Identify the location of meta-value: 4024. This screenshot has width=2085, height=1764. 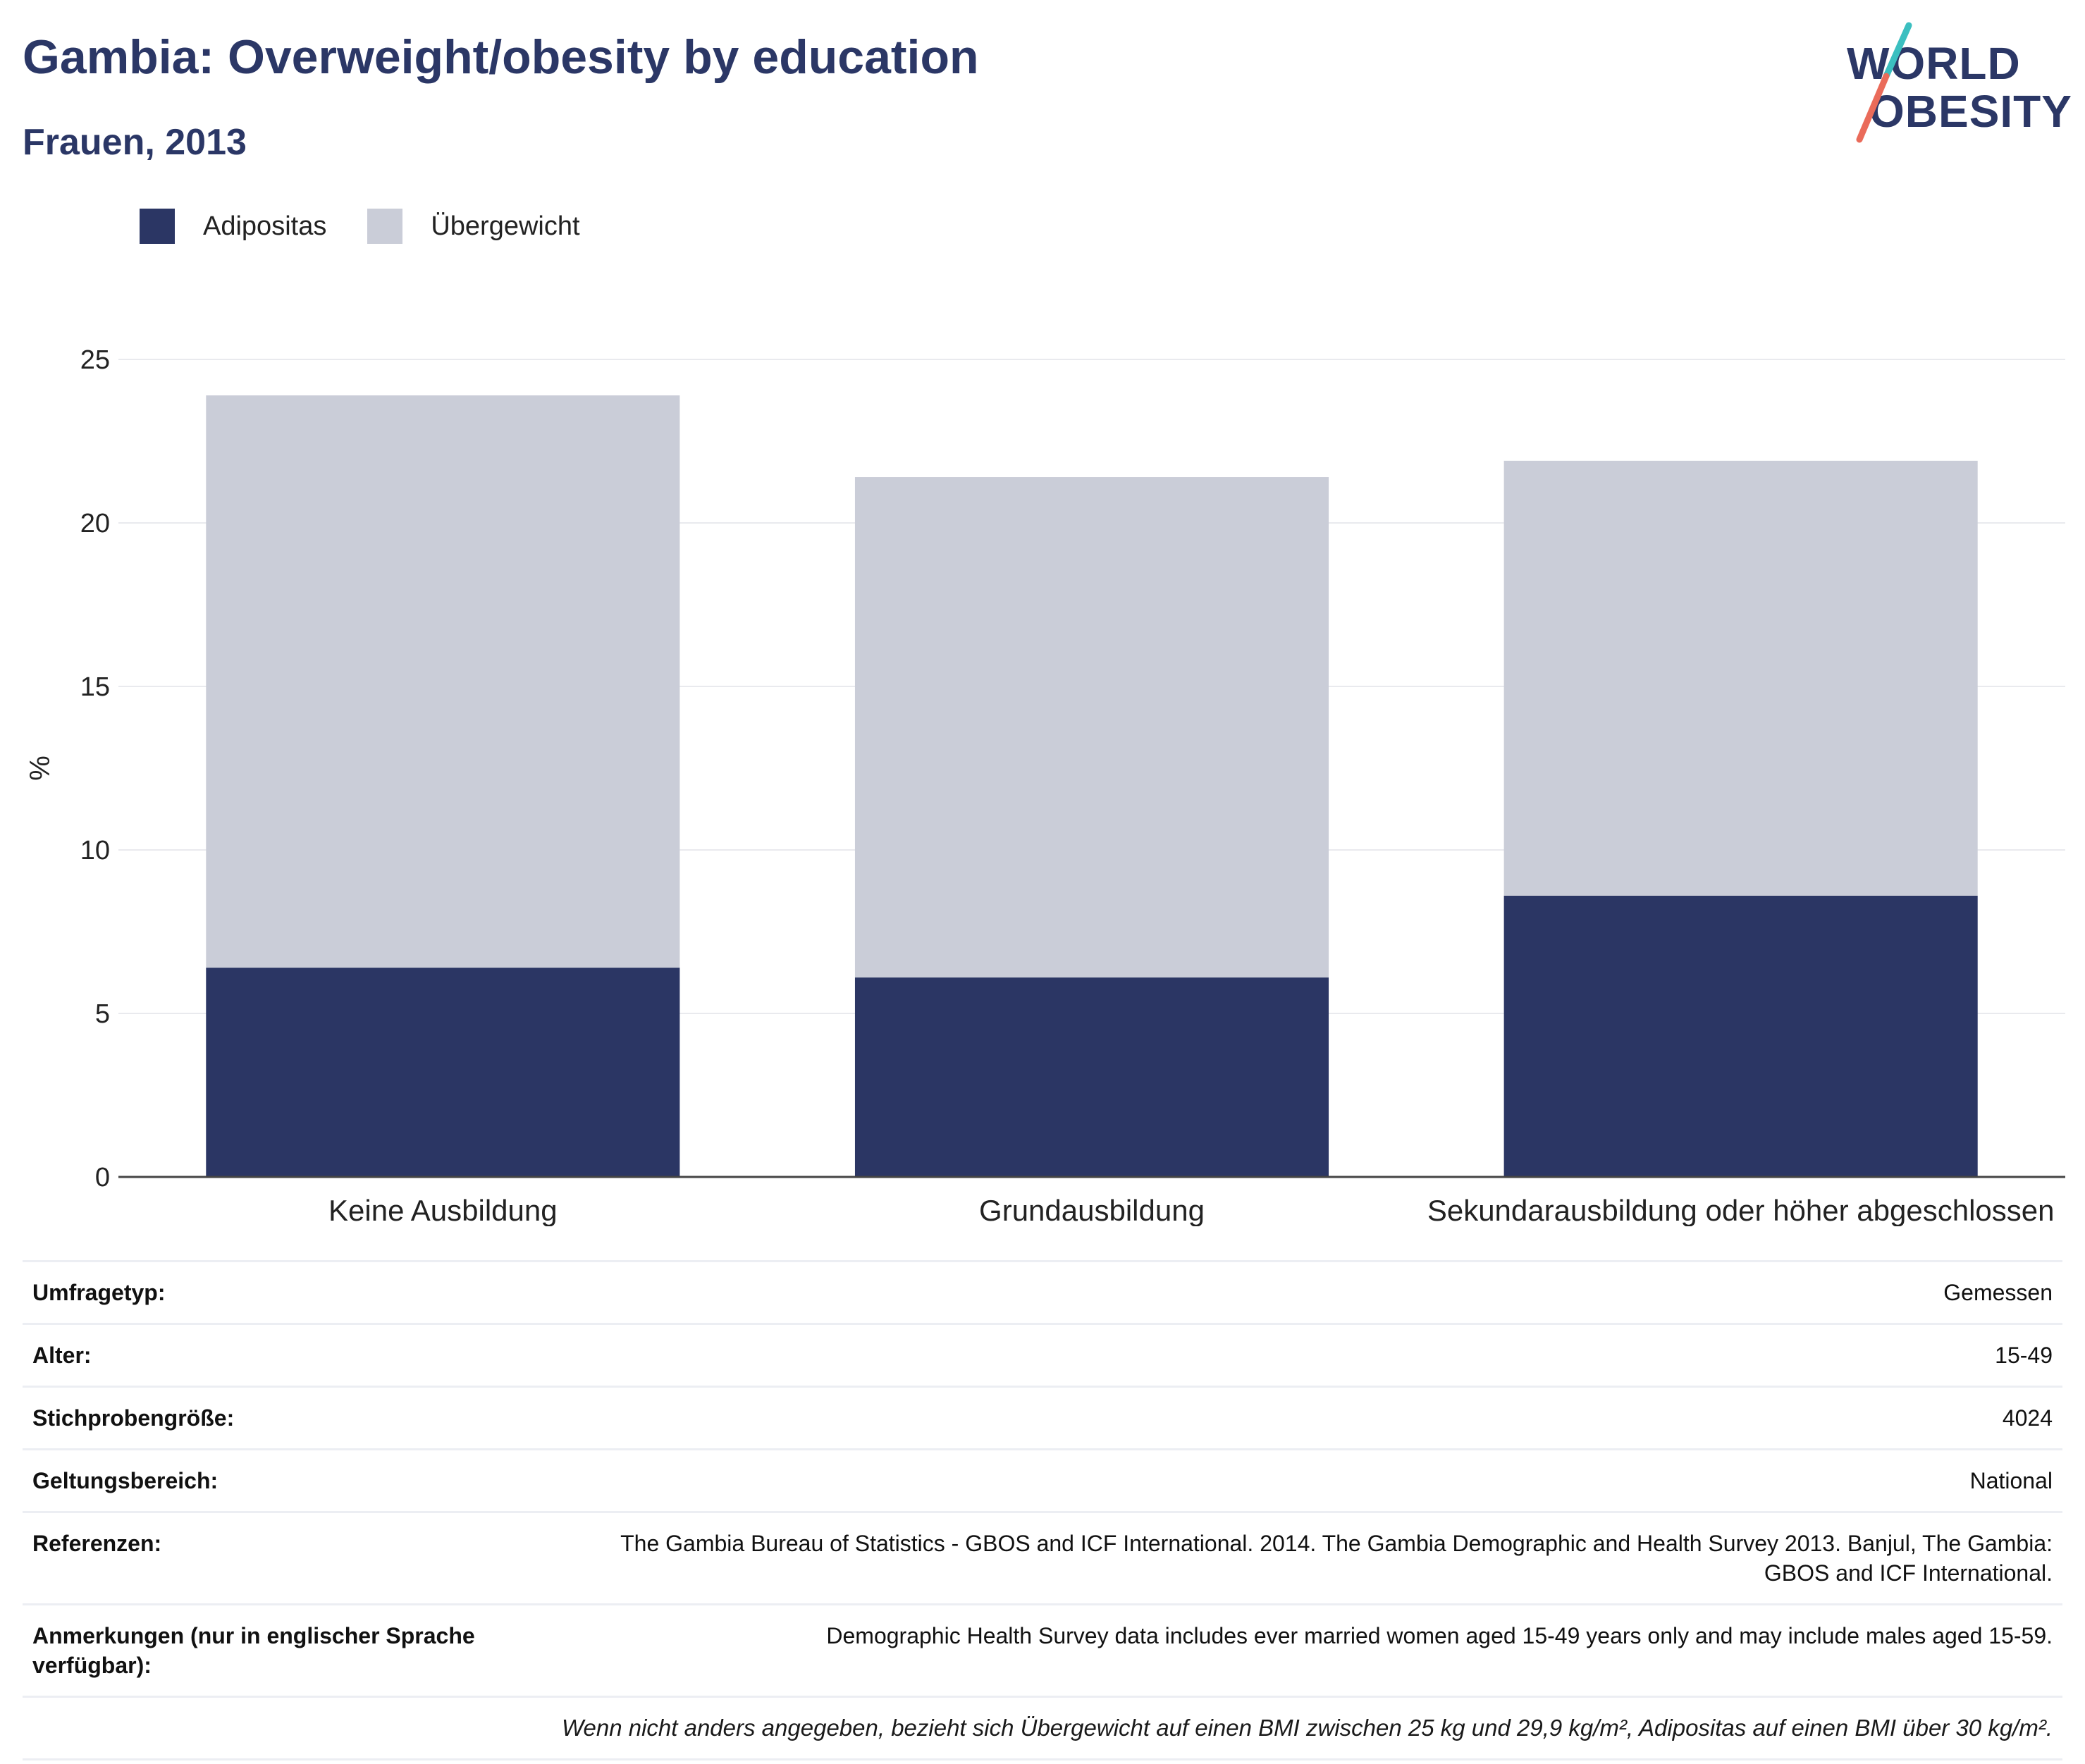
(2027, 1418).